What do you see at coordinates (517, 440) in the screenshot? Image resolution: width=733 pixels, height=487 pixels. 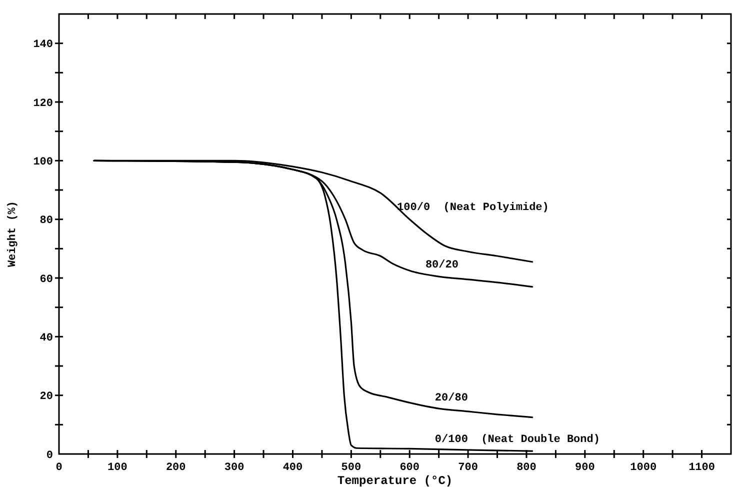 I see `series-label: 0/100 (Neat Double Bond)` at bounding box center [517, 440].